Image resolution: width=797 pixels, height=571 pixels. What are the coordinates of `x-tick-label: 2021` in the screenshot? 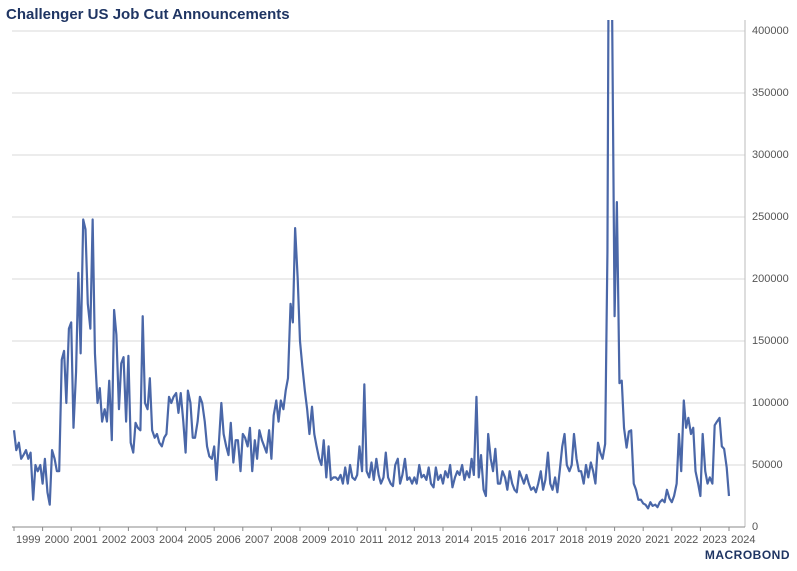 It's located at (657, 540).